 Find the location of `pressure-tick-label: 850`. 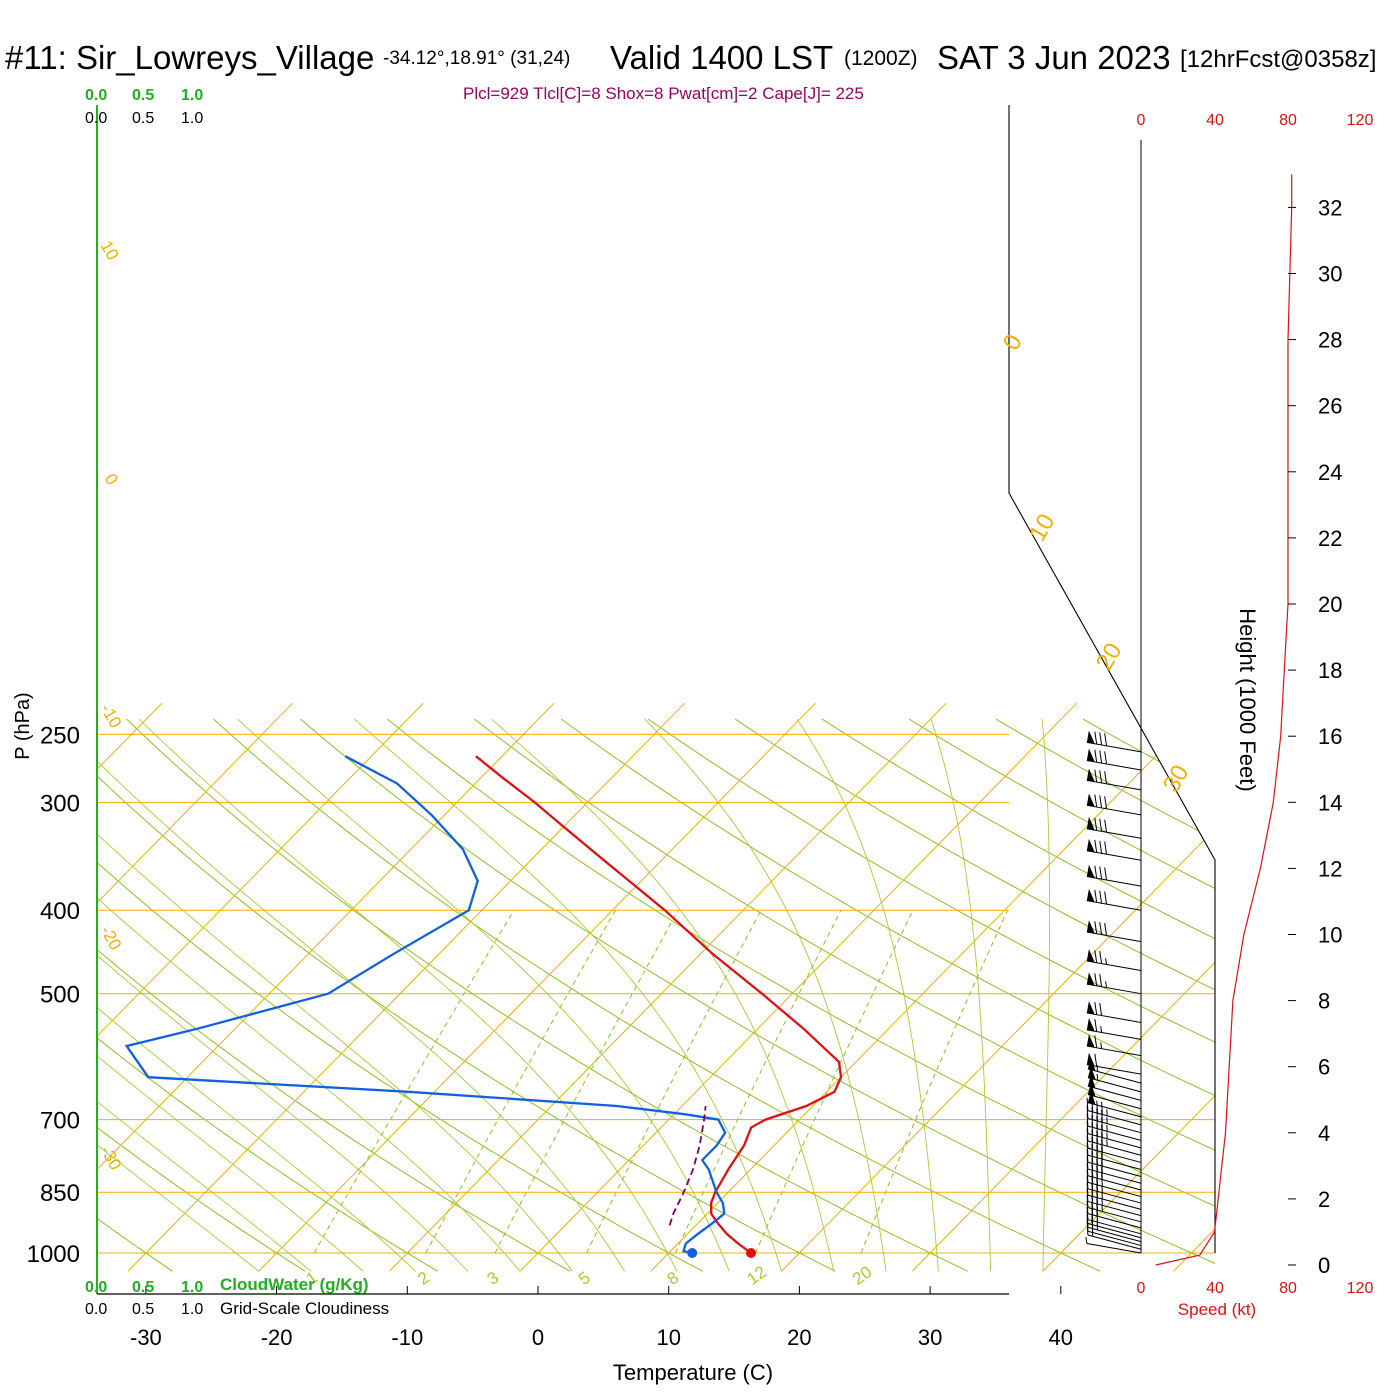

pressure-tick-label: 850 is located at coordinates (60, 1193).